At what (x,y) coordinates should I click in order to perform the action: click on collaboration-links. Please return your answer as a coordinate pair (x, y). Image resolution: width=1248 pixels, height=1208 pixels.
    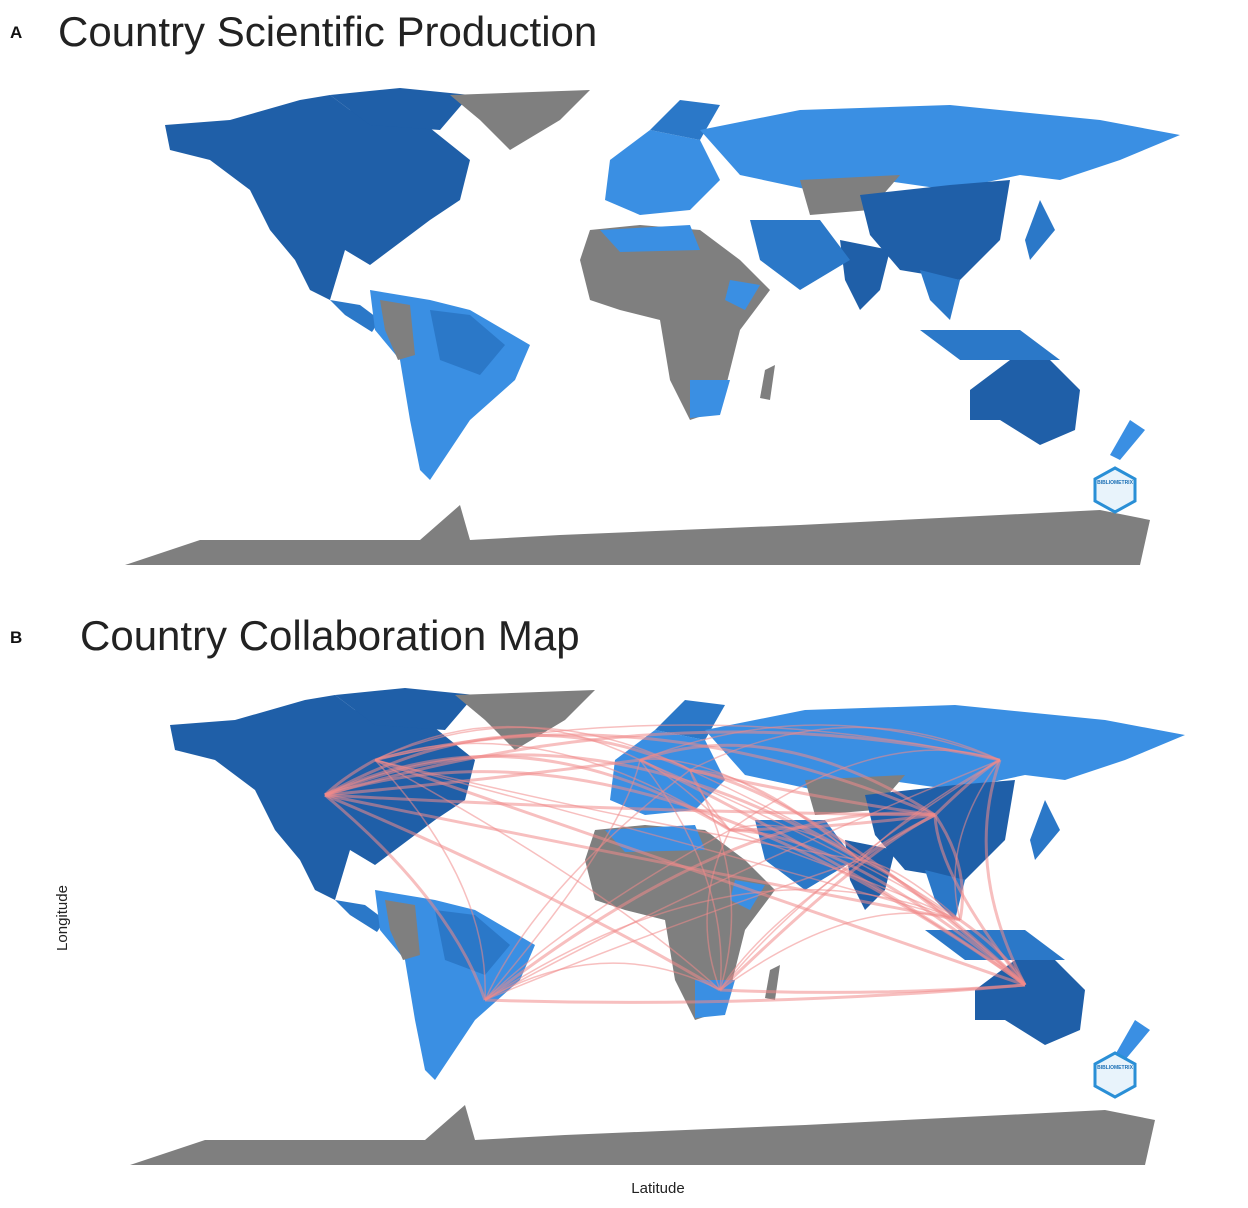
    Looking at the image, I should click on (675, 864).